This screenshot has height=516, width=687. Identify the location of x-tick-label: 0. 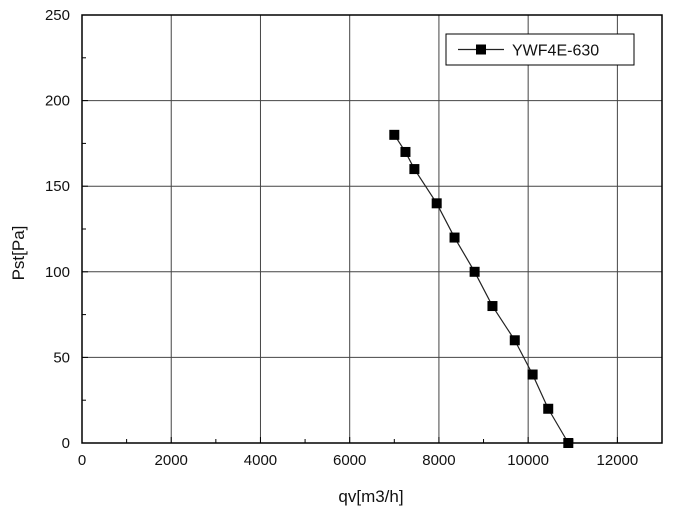
(82, 460).